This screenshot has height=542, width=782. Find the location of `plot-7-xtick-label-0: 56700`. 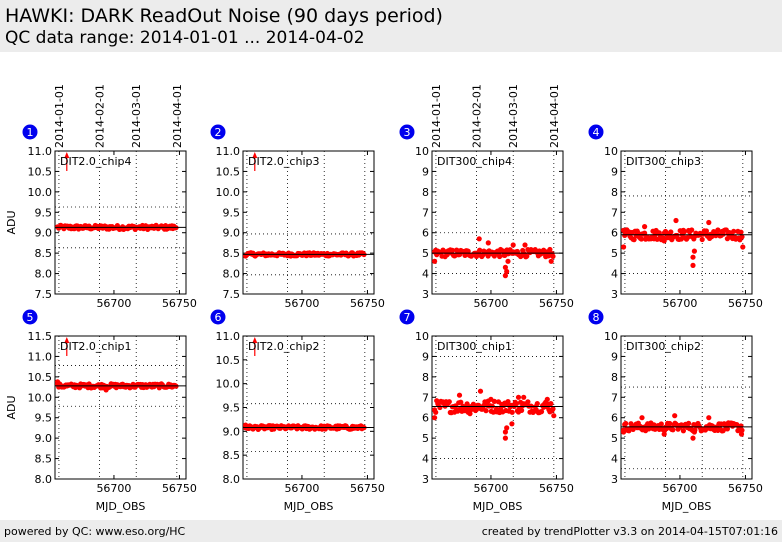

plot-7-xtick-label-0: 56700 is located at coordinates (490, 488).